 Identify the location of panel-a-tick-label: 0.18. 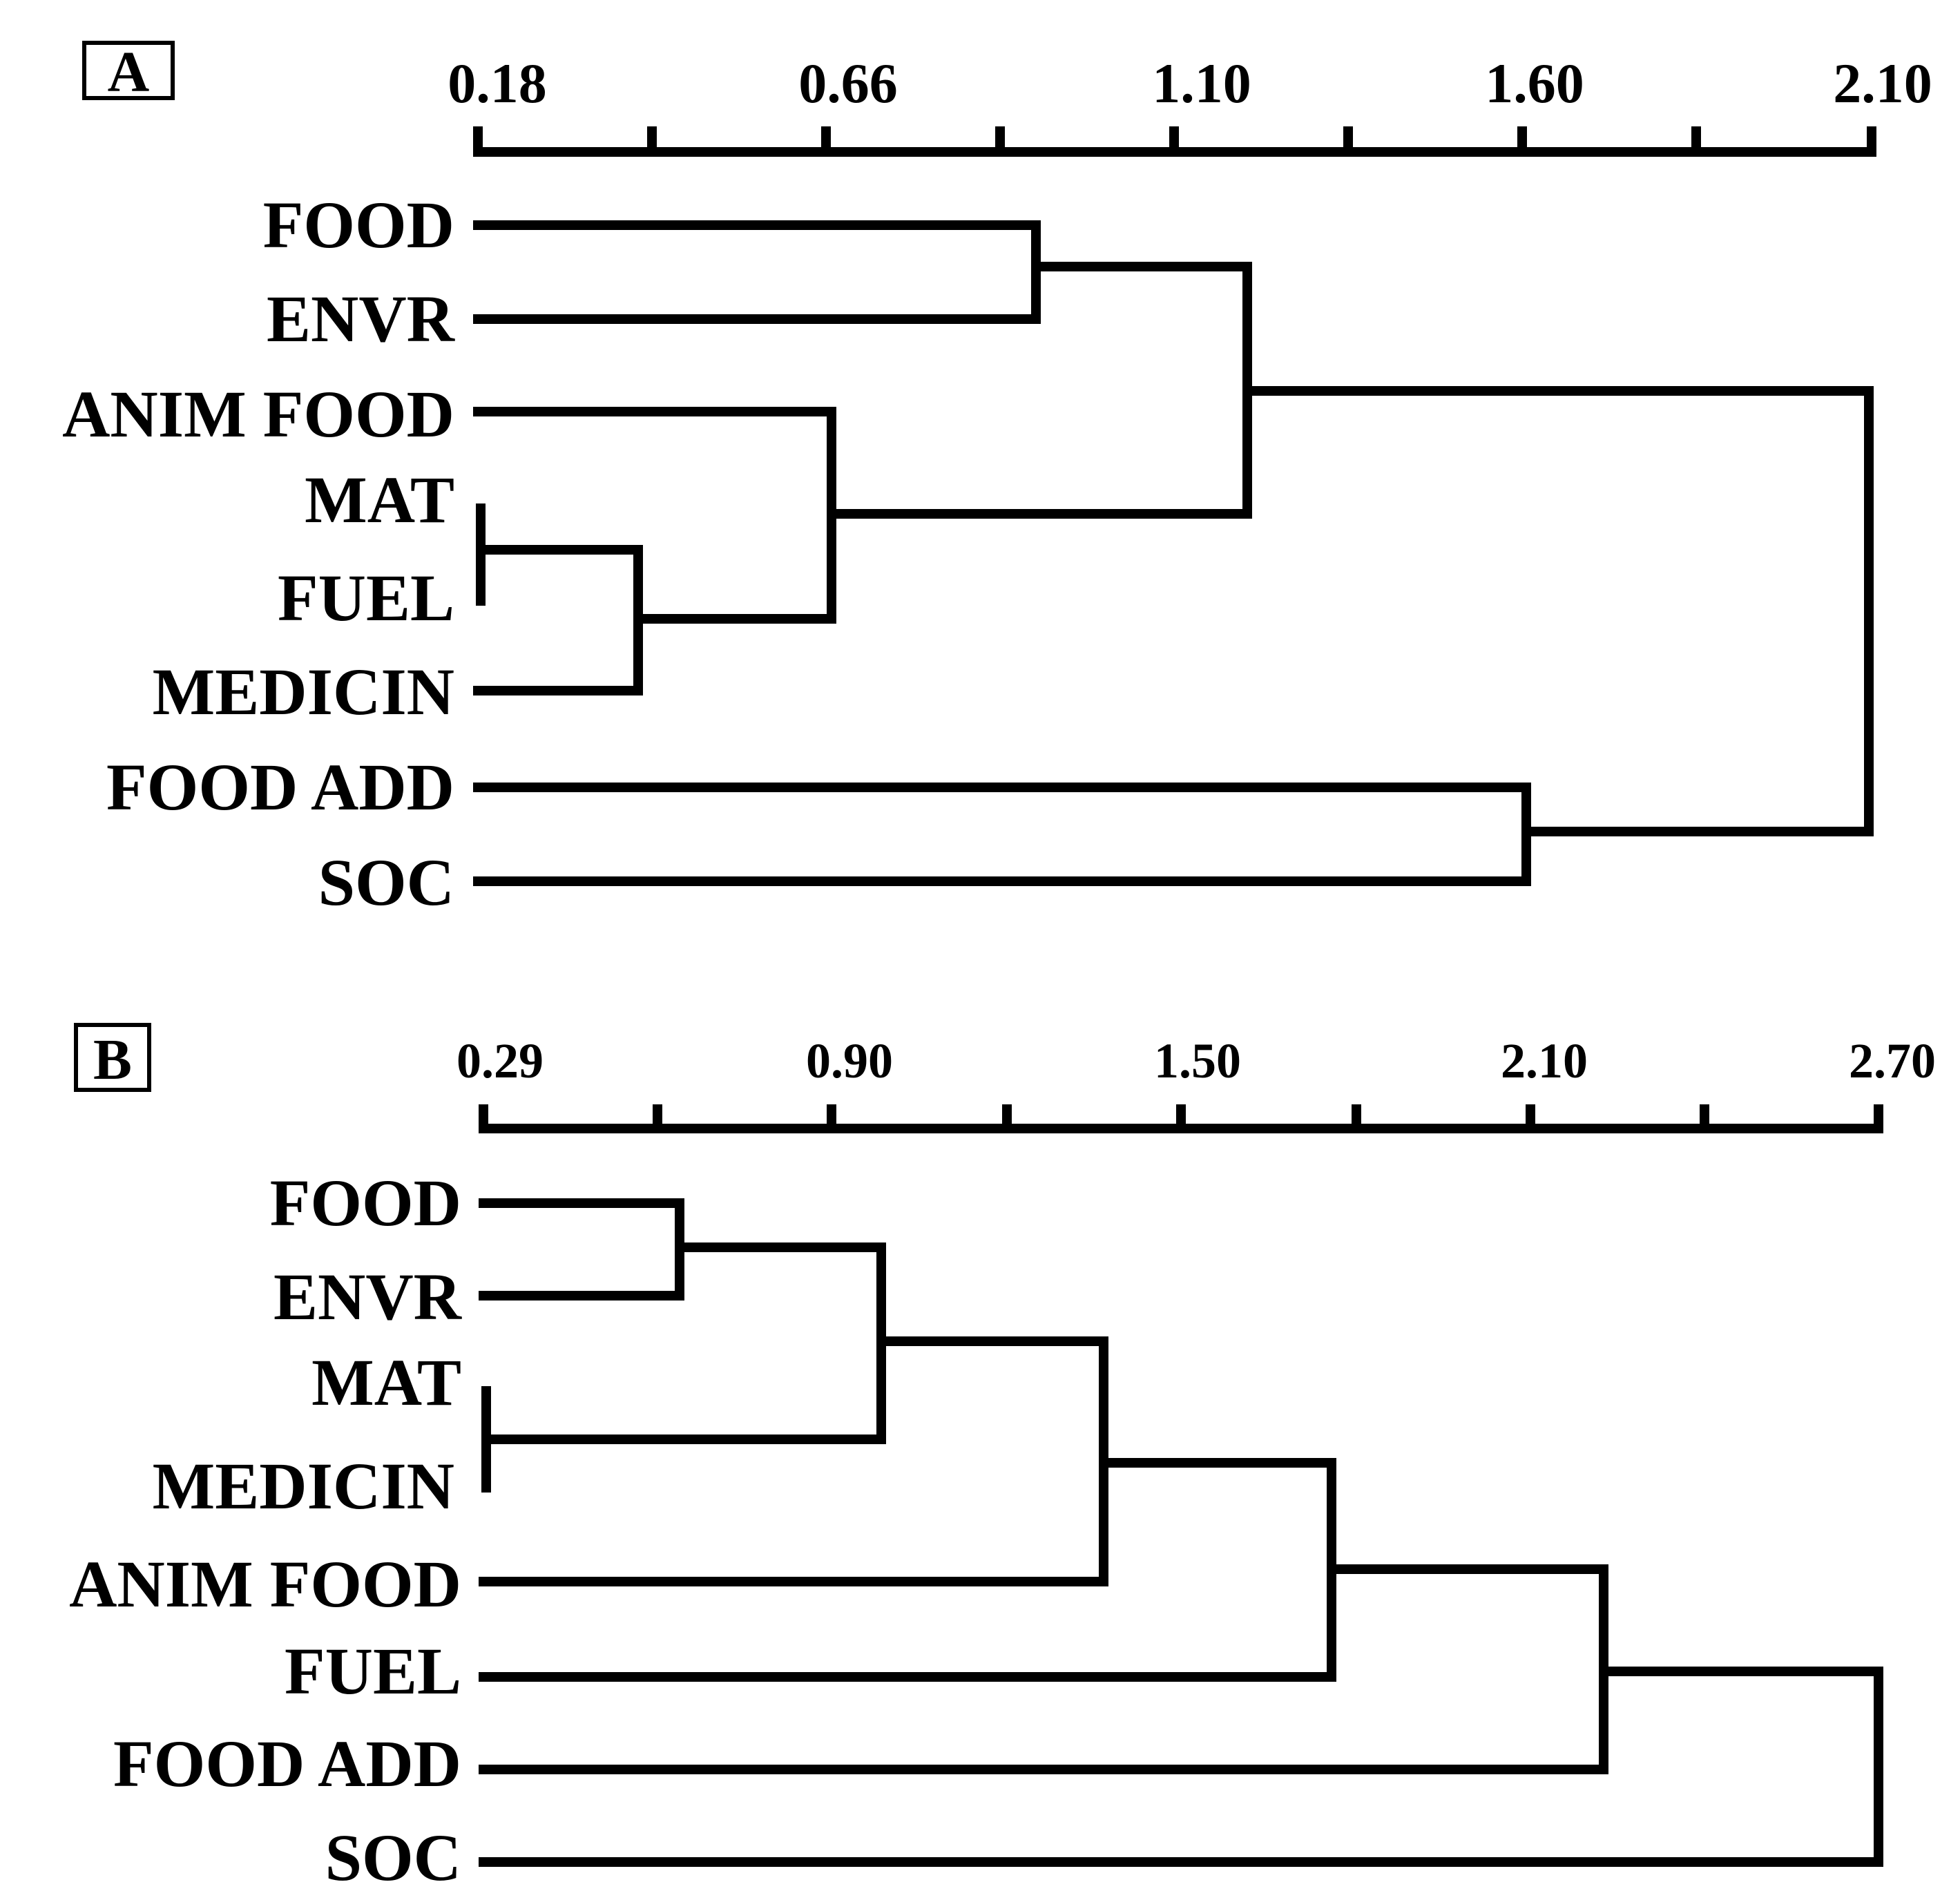
(497, 83).